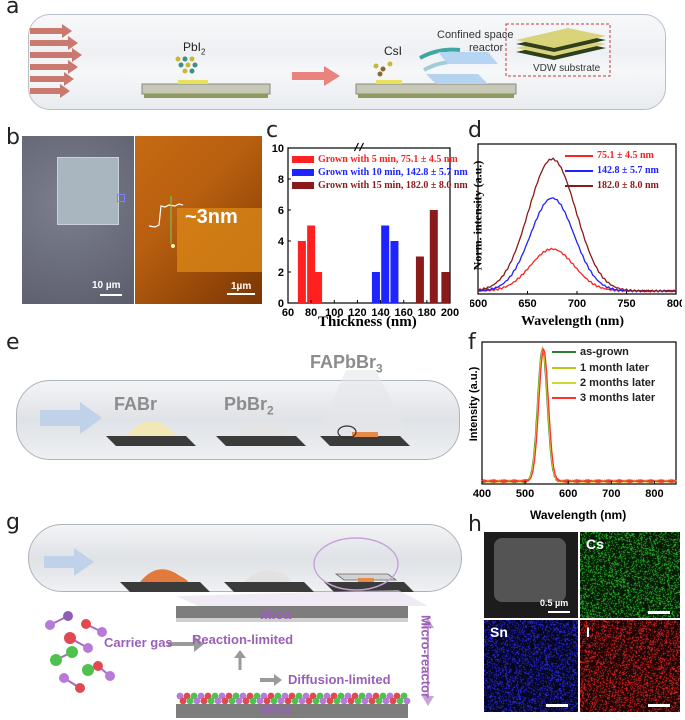 The height and width of the screenshot is (720, 685). I want to click on fabr-label: FABr, so click(136, 404).